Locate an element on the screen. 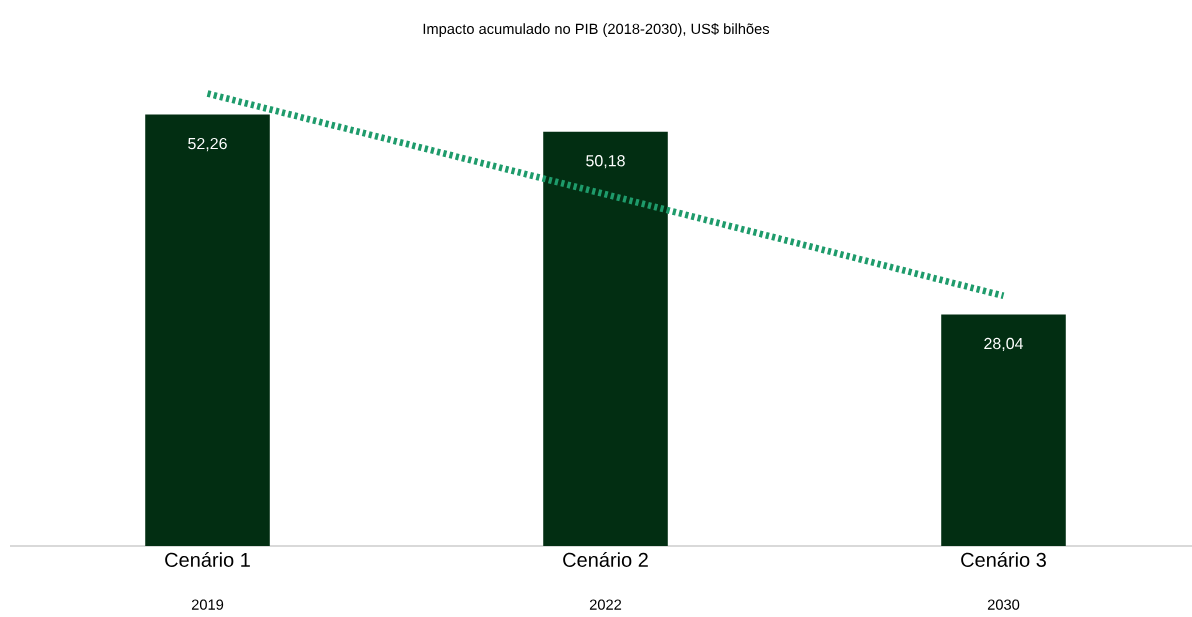 Image resolution: width=1192 pixels, height=617 pixels. chart-title: Impacto acumulado no PIB (2018-2030), US$ bilhões is located at coordinates (596, 30).